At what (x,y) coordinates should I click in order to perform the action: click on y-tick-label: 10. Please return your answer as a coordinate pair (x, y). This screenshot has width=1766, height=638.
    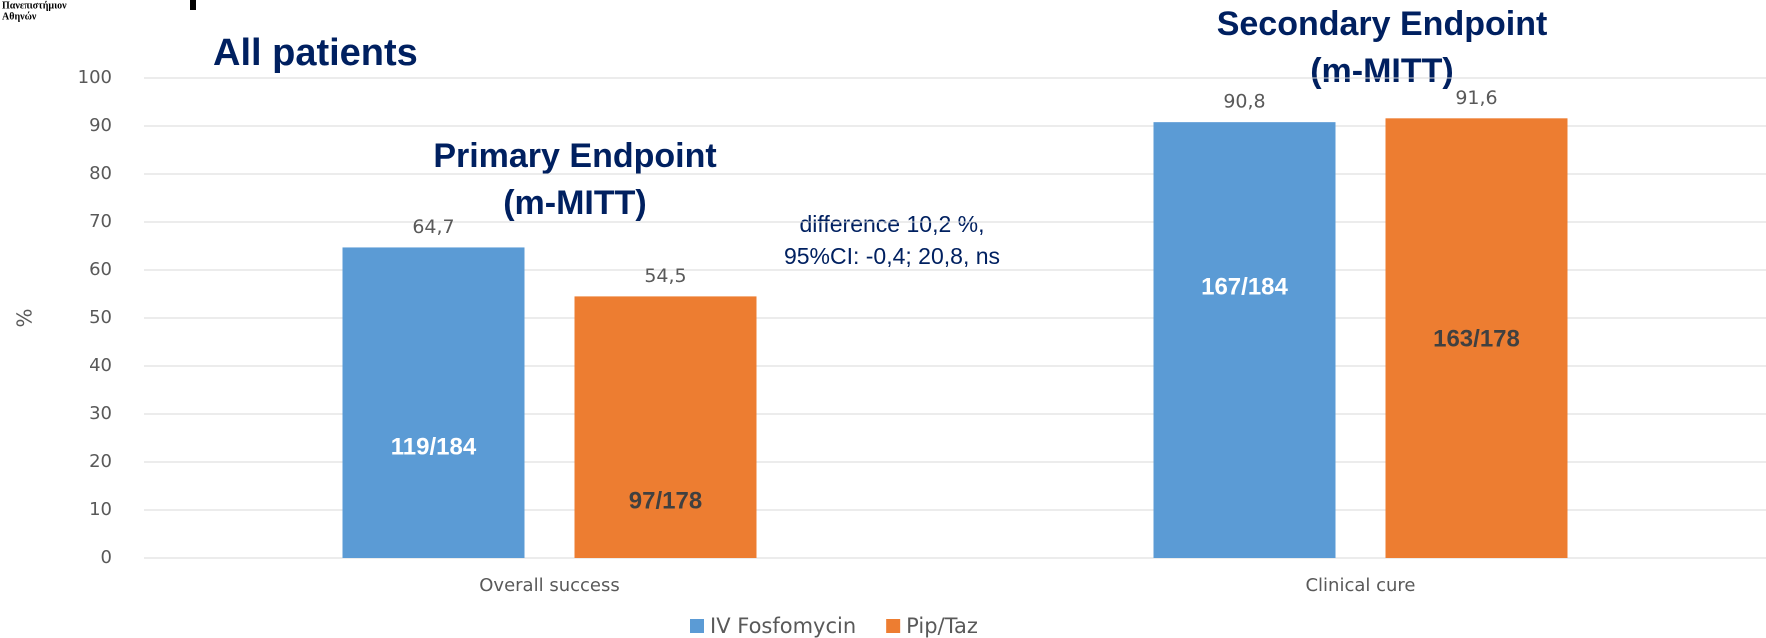
    Looking at the image, I should click on (100, 509).